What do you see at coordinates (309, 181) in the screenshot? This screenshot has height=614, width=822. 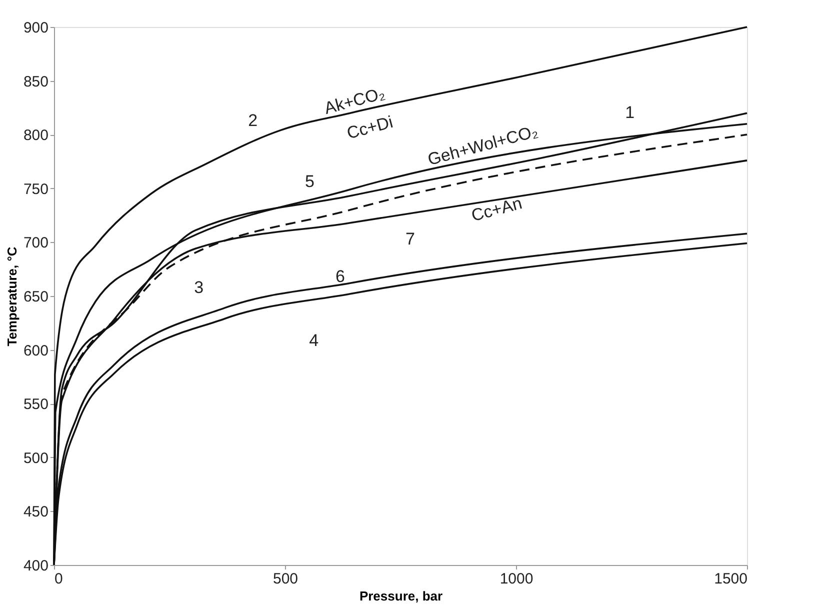 I see `series-label: 5` at bounding box center [309, 181].